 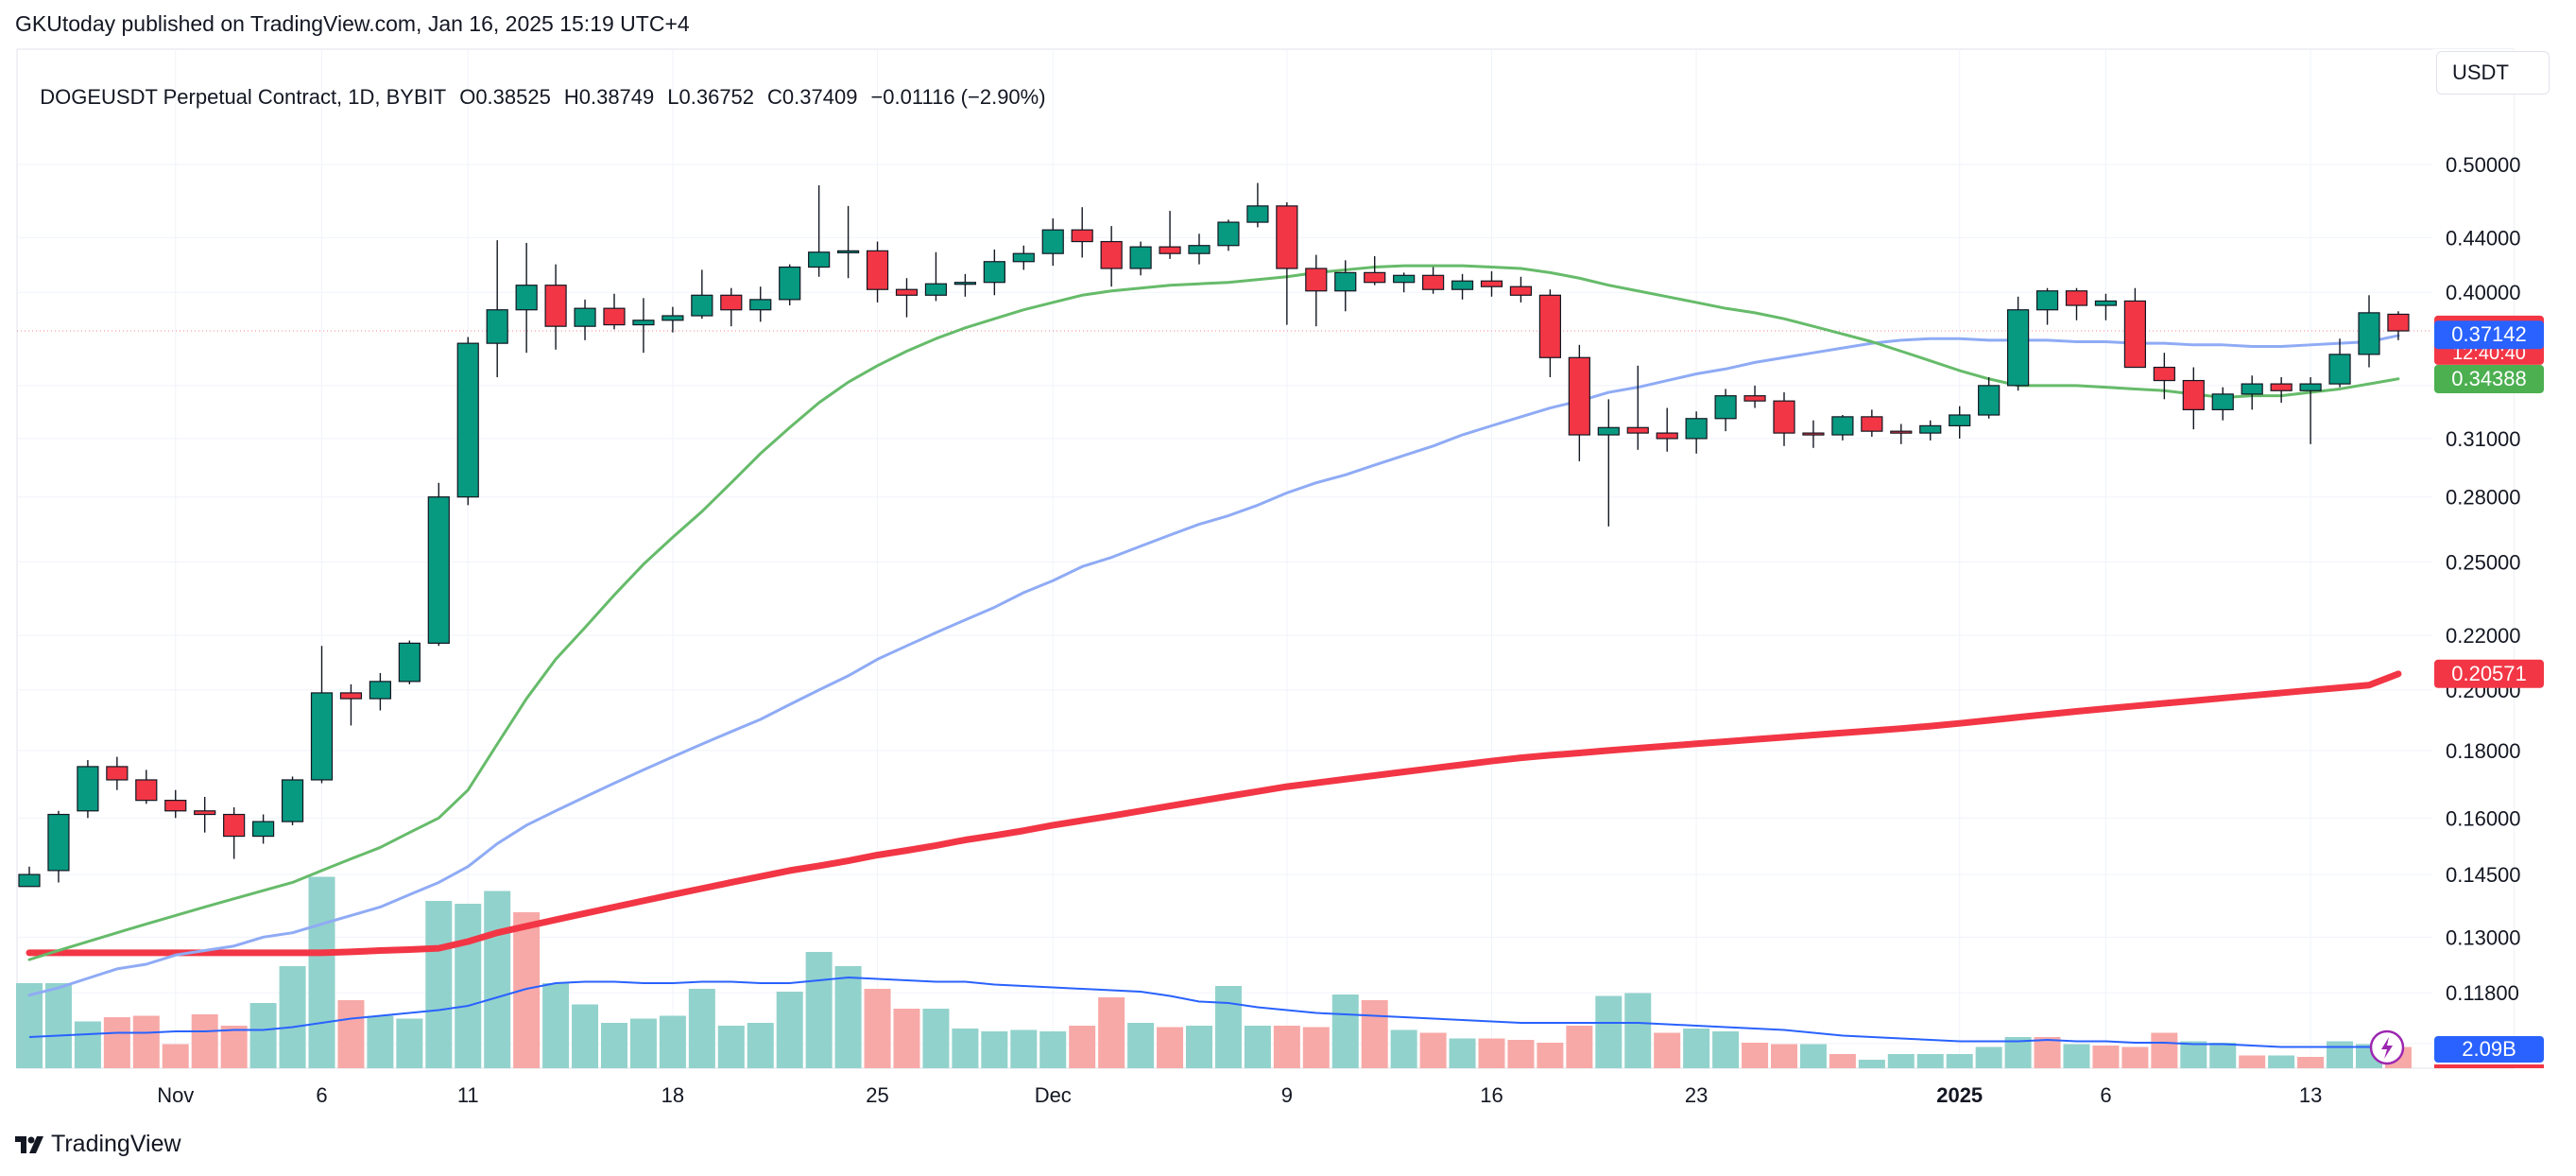 I want to click on volume-label-underline, so click(x=2489, y=1066).